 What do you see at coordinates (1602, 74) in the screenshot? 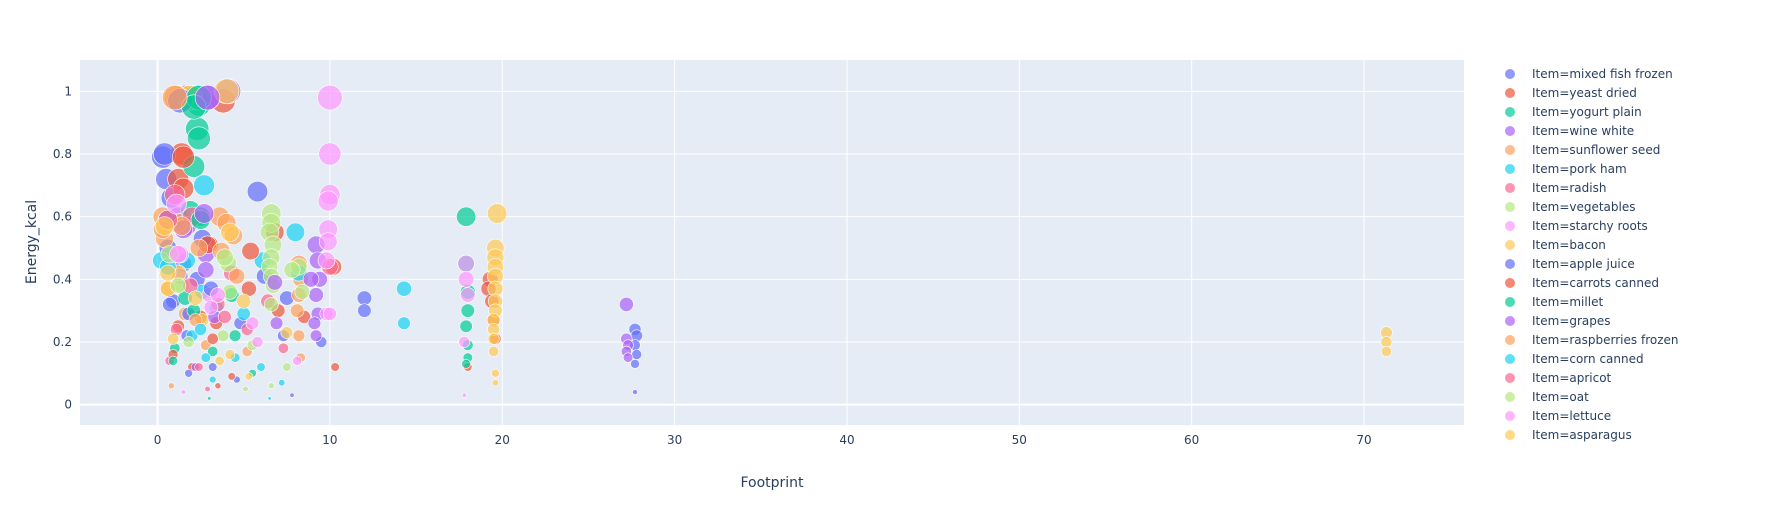
I see `legend-label: Item=mixed fish frozen` at bounding box center [1602, 74].